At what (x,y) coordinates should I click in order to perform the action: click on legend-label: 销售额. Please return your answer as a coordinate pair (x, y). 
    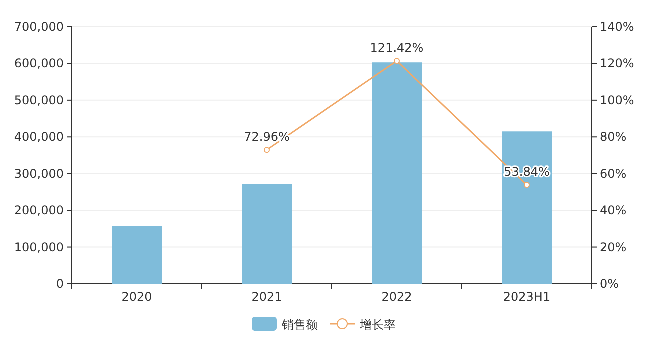
    Looking at the image, I should click on (299, 325).